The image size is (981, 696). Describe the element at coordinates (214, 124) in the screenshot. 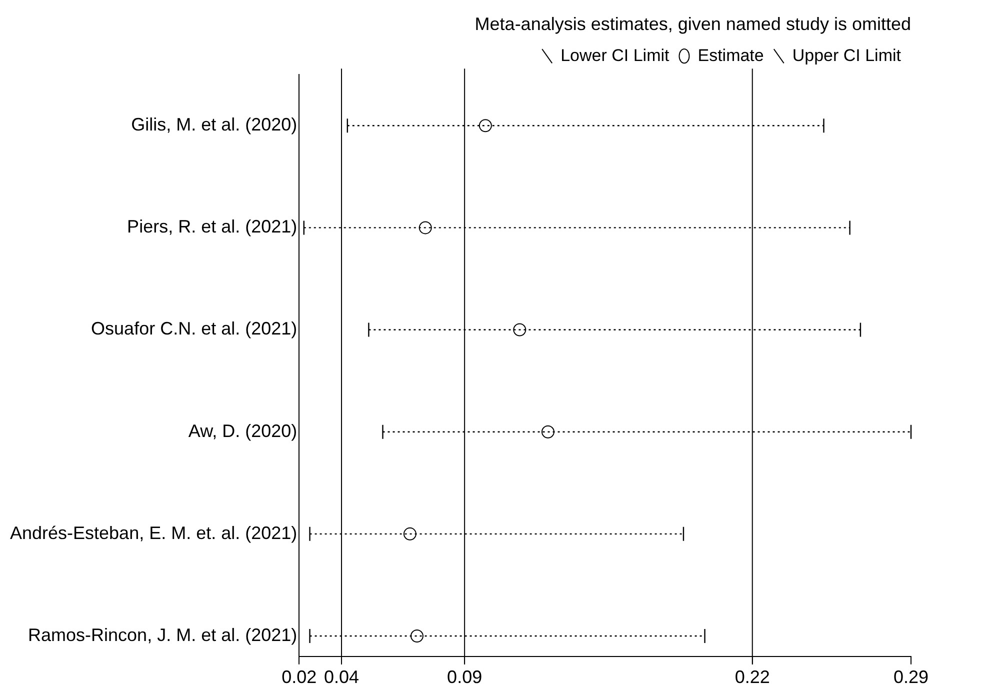

I see `y-tick-label: Gilis, M. et al. (2020)` at that location.